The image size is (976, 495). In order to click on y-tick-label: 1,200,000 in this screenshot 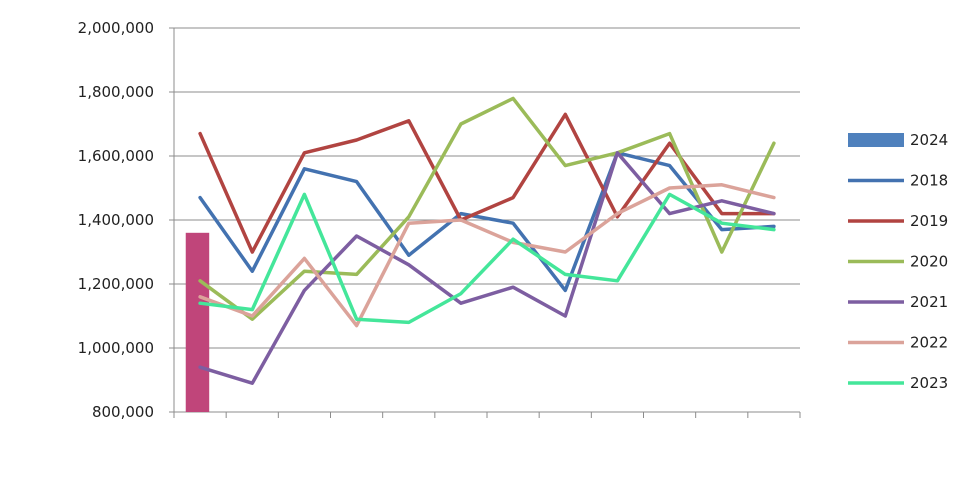, I will do `click(116, 284)`.